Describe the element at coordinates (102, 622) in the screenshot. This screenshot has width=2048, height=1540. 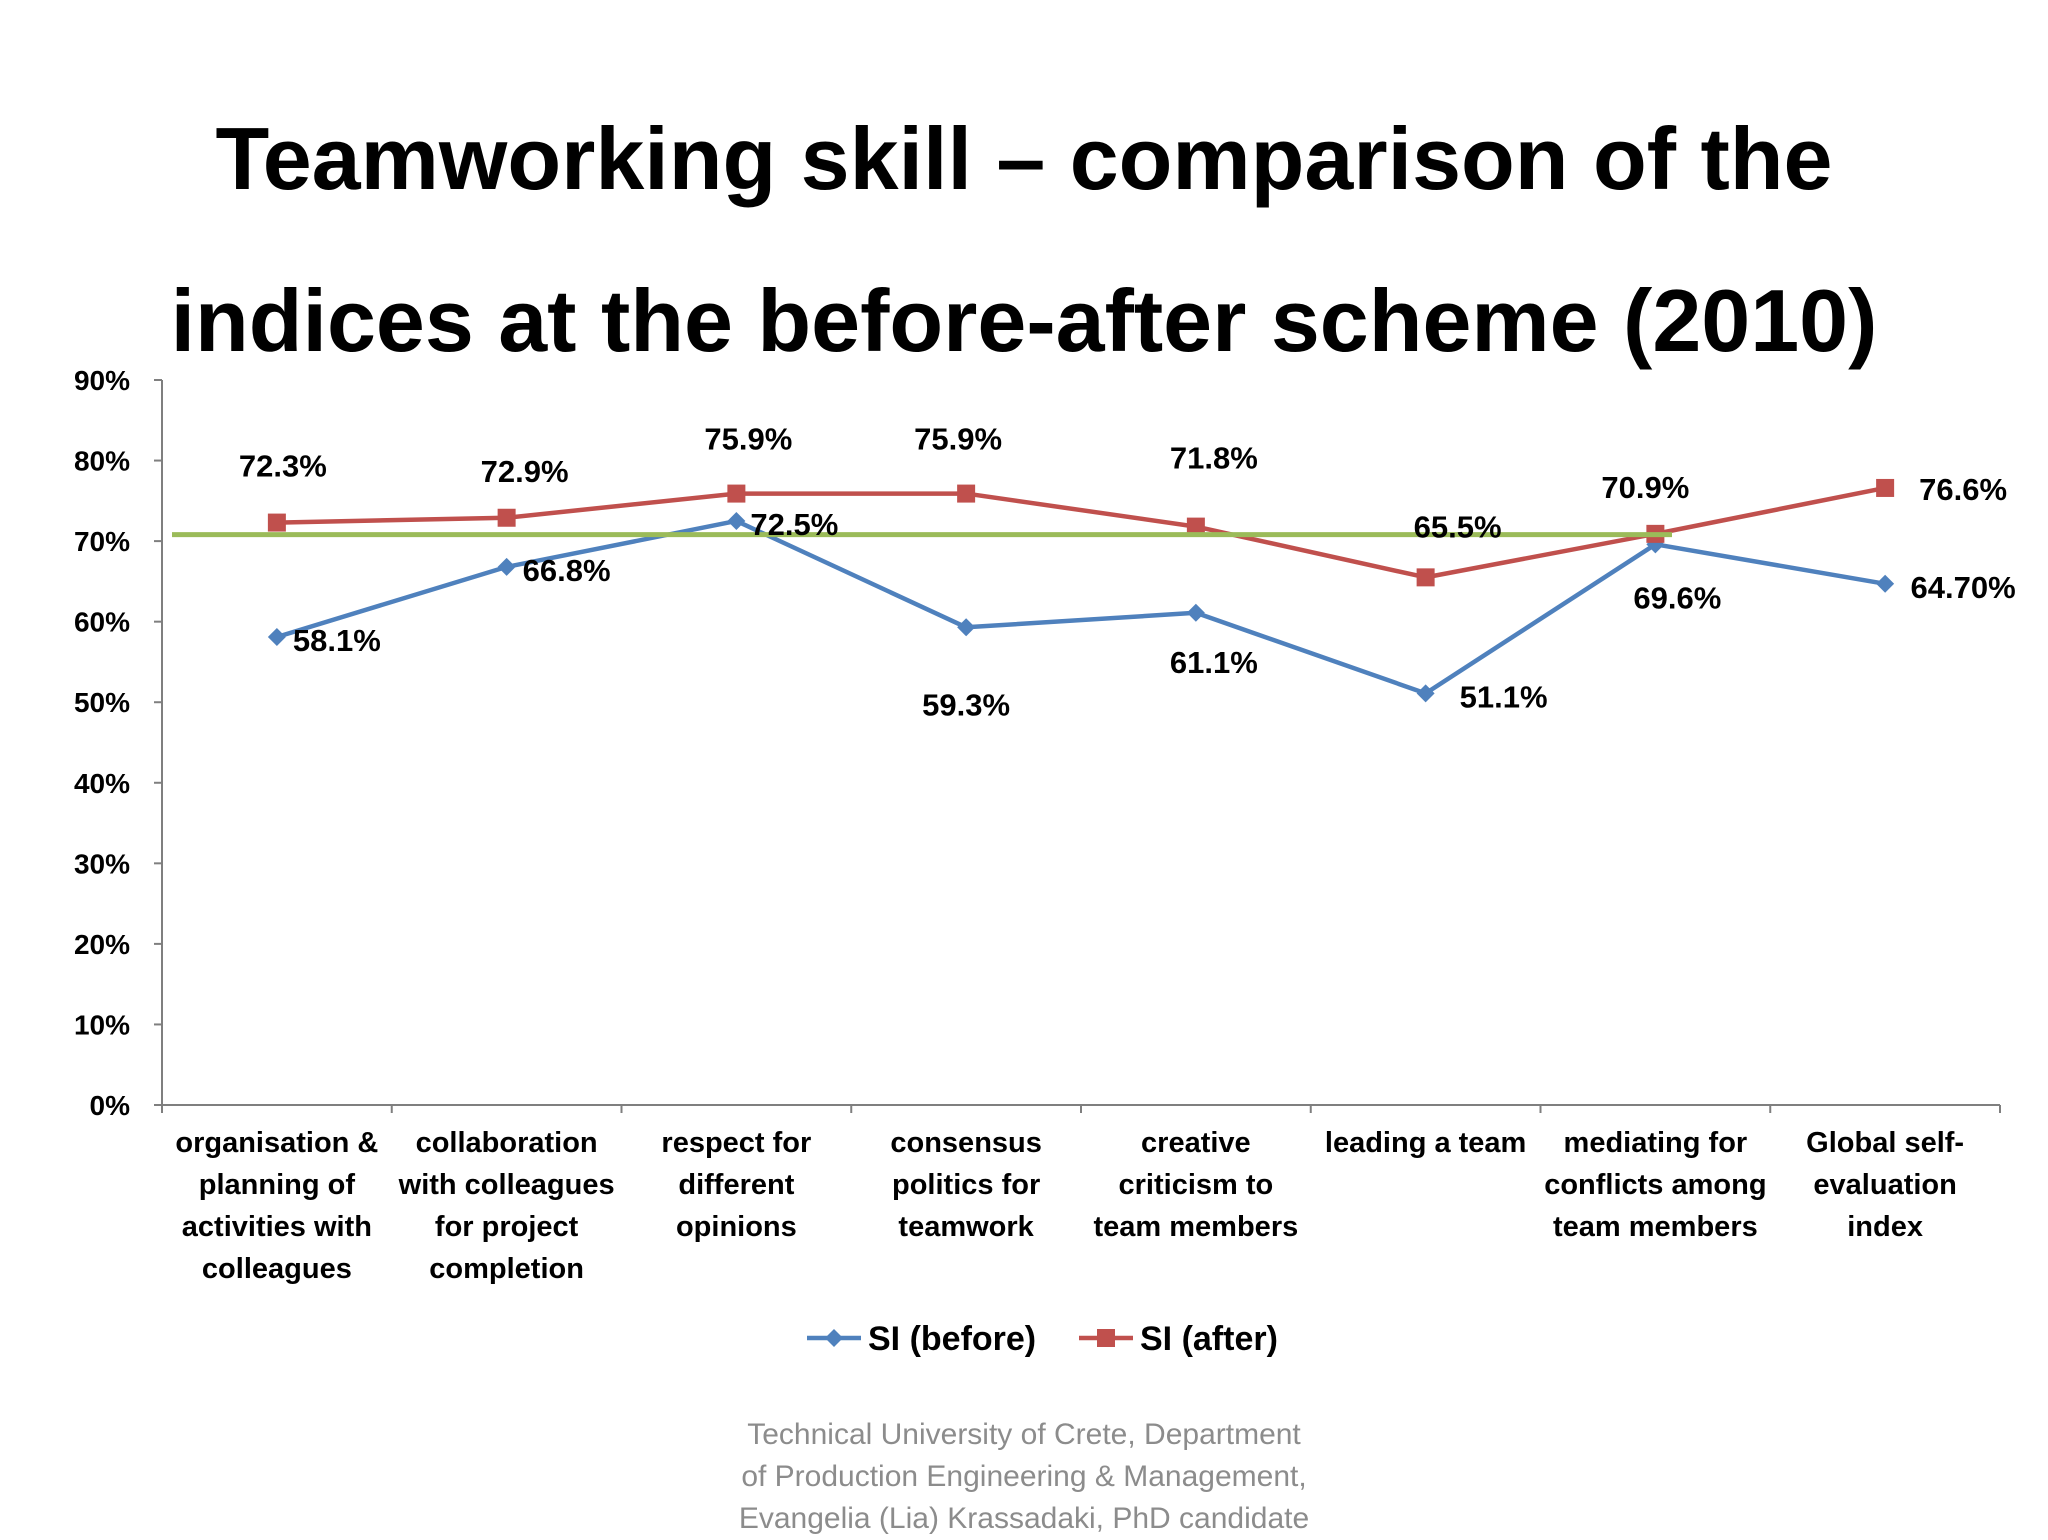
I see `y-tick-label: 60%` at that location.